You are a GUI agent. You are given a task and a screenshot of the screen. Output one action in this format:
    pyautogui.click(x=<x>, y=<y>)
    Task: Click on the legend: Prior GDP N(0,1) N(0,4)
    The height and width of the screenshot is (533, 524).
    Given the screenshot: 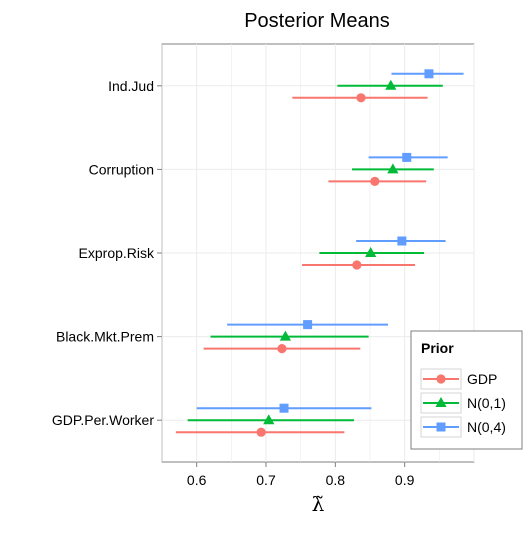 What is the action you would take?
    pyautogui.click(x=466, y=390)
    